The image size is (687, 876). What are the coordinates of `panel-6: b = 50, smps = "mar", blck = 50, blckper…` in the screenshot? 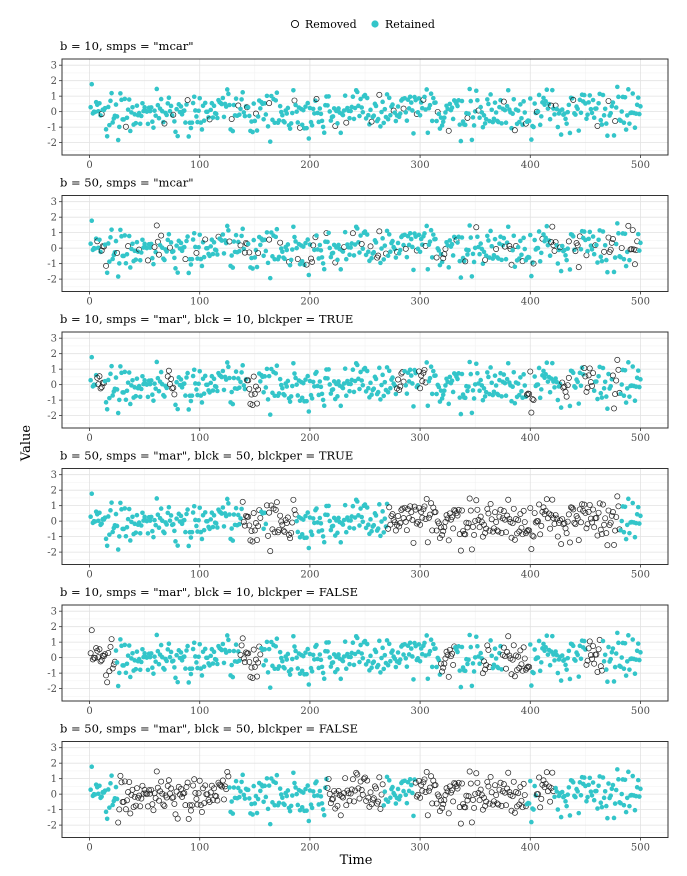 It's located at (358, 788).